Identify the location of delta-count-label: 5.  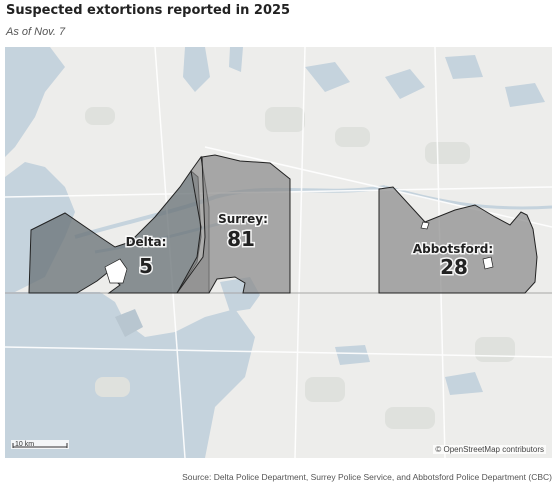
(146, 266).